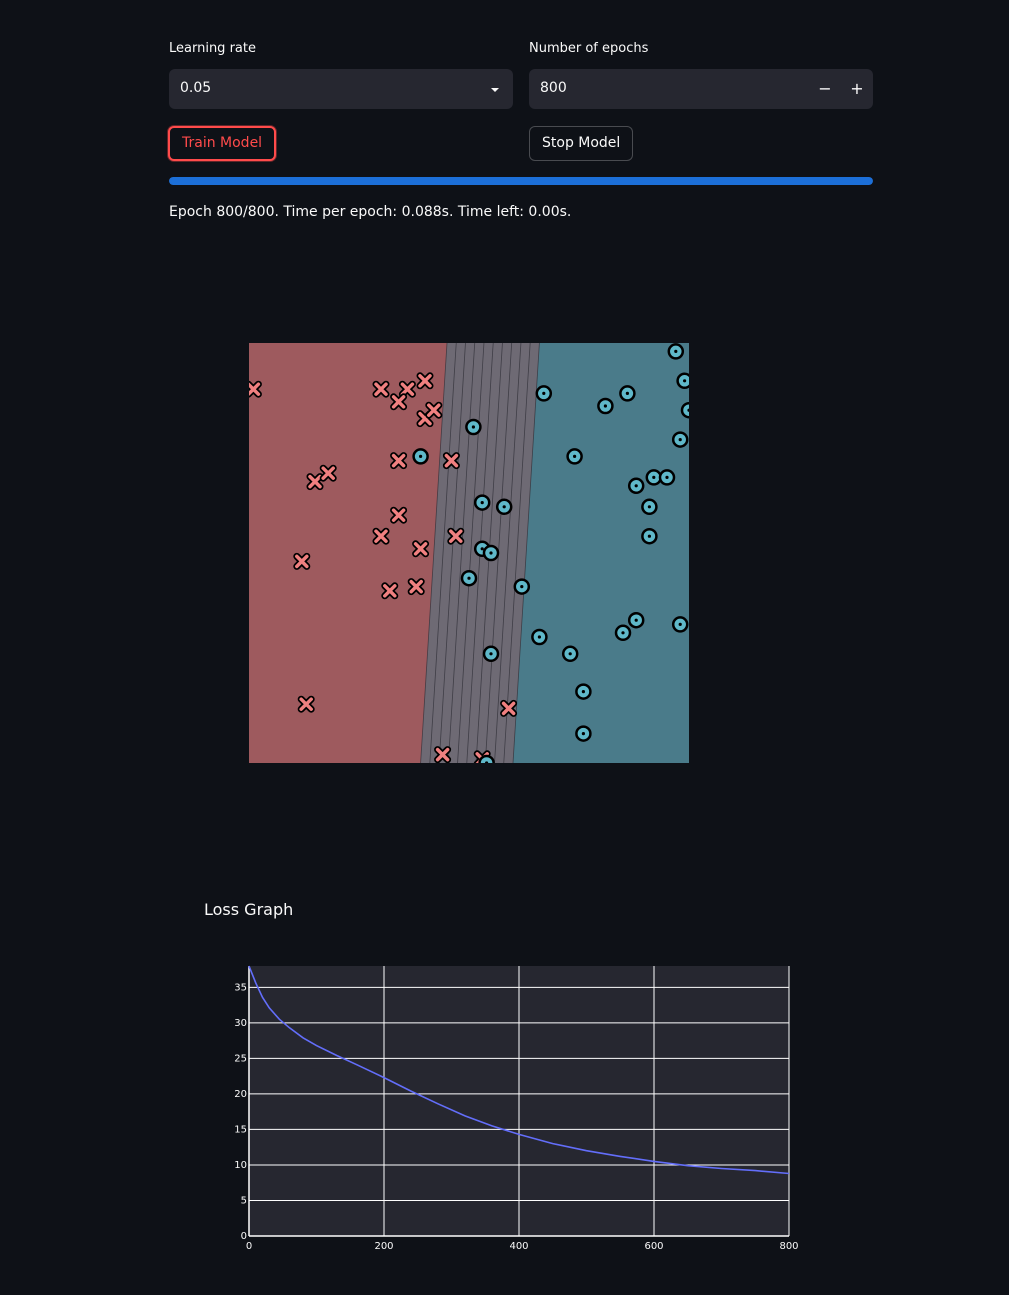  What do you see at coordinates (341, 89) in the screenshot?
I see `learning-rate-select: 0.05` at bounding box center [341, 89].